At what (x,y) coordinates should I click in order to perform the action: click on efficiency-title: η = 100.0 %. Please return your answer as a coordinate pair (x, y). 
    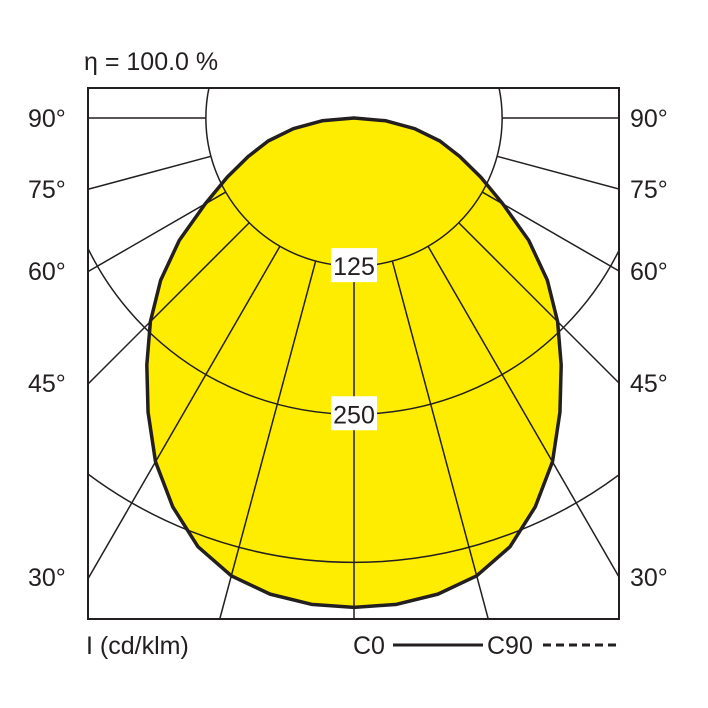
    Looking at the image, I should click on (151, 62).